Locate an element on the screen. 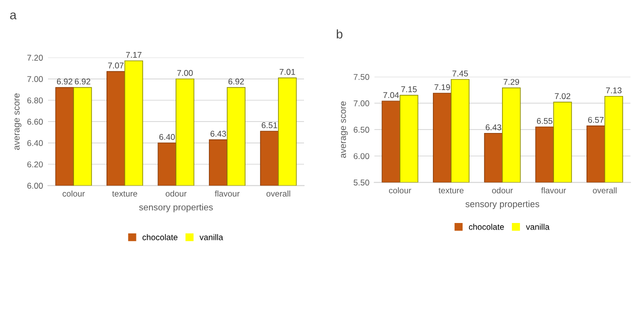  y-tick-label: 6.50 is located at coordinates (362, 129).